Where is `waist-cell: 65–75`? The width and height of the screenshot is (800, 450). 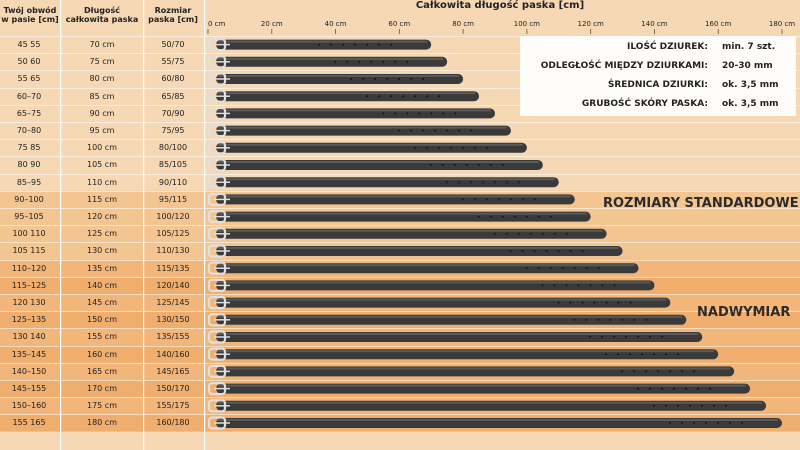
waist-cell: 65–75 is located at coordinates (29, 113).